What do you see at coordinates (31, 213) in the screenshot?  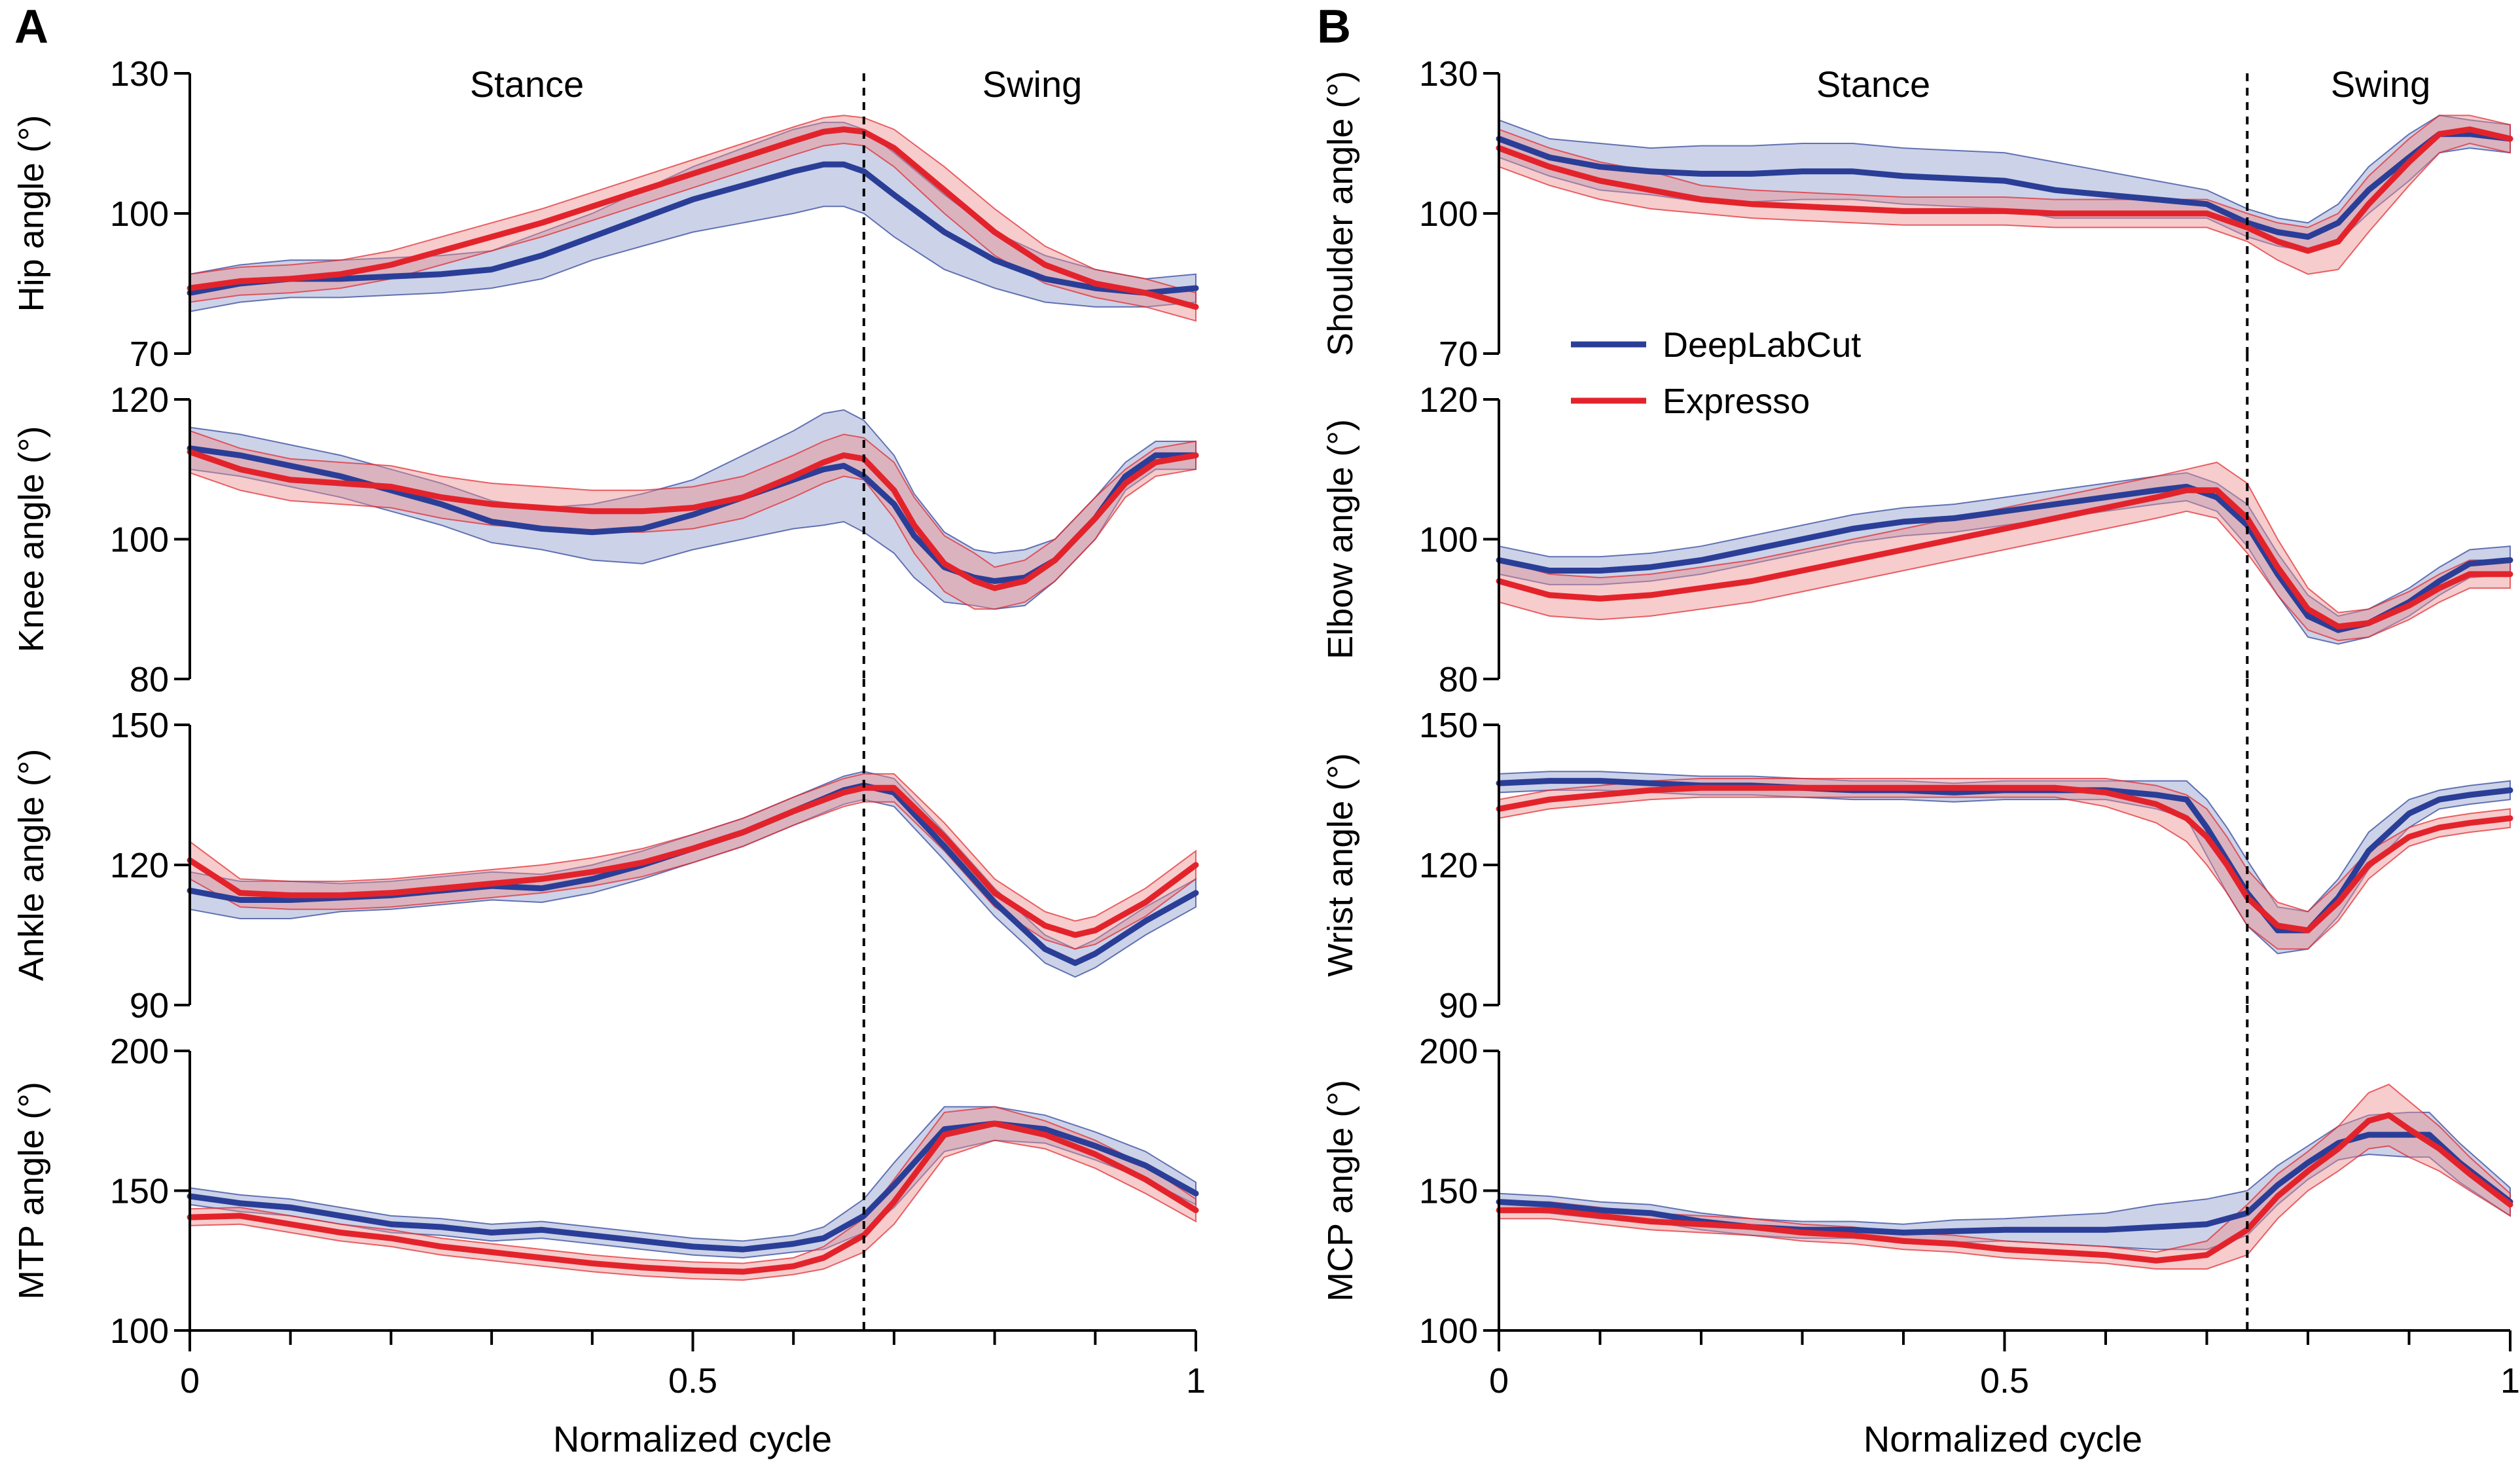 I see `y-axis-title: Hip angle (°)` at bounding box center [31, 213].